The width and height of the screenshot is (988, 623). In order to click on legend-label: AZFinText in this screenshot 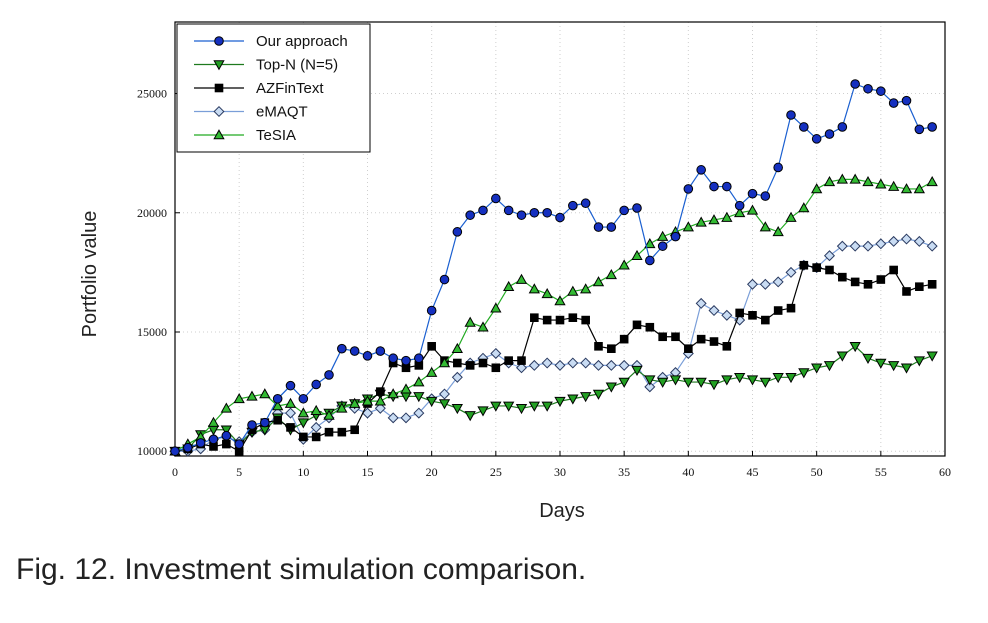, I will do `click(290, 88)`.